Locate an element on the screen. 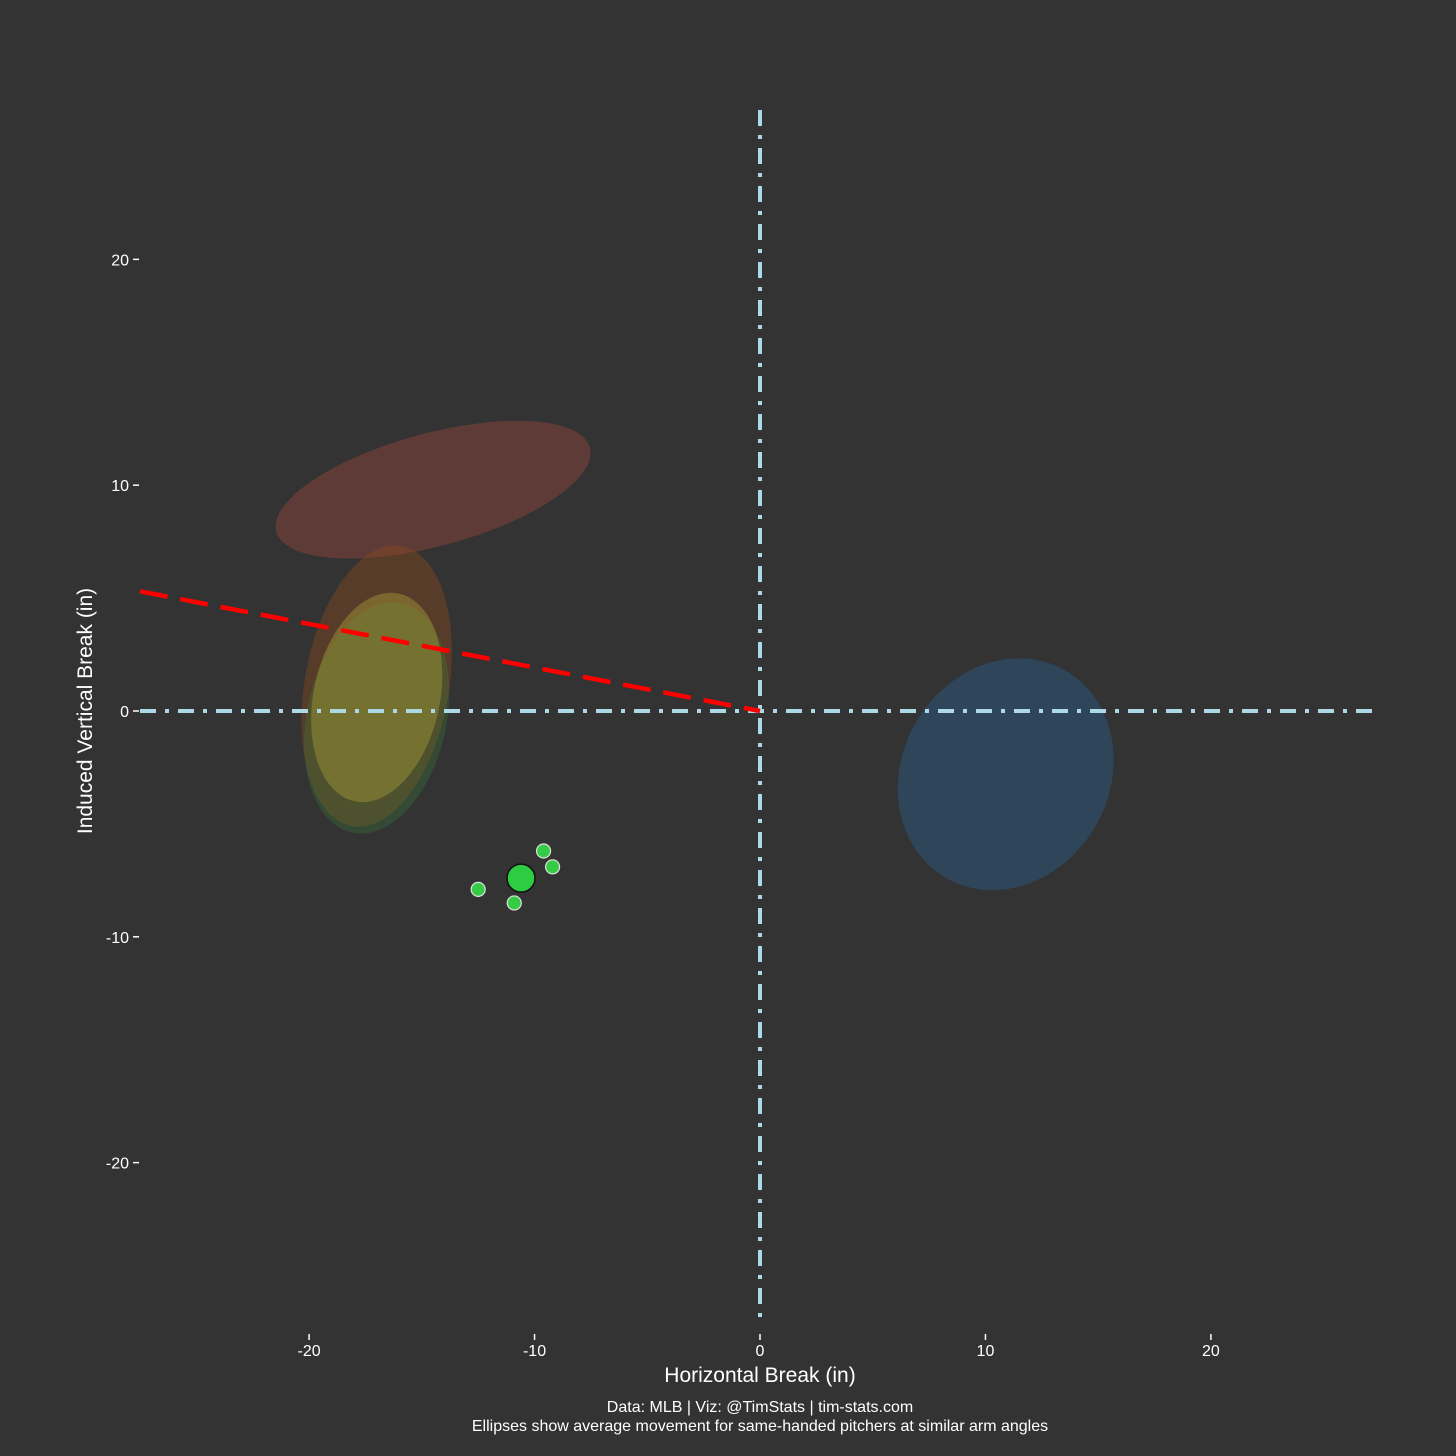 Image resolution: width=1456 pixels, height=1456 pixels. x-axis-title: Horizontal Break (in) is located at coordinates (759, 1375).